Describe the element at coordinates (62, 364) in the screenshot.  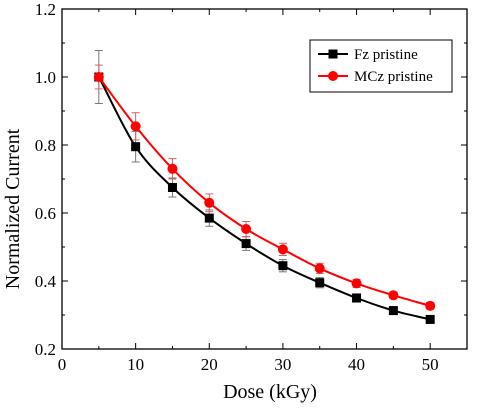
I see `x-tick-label: 0` at that location.